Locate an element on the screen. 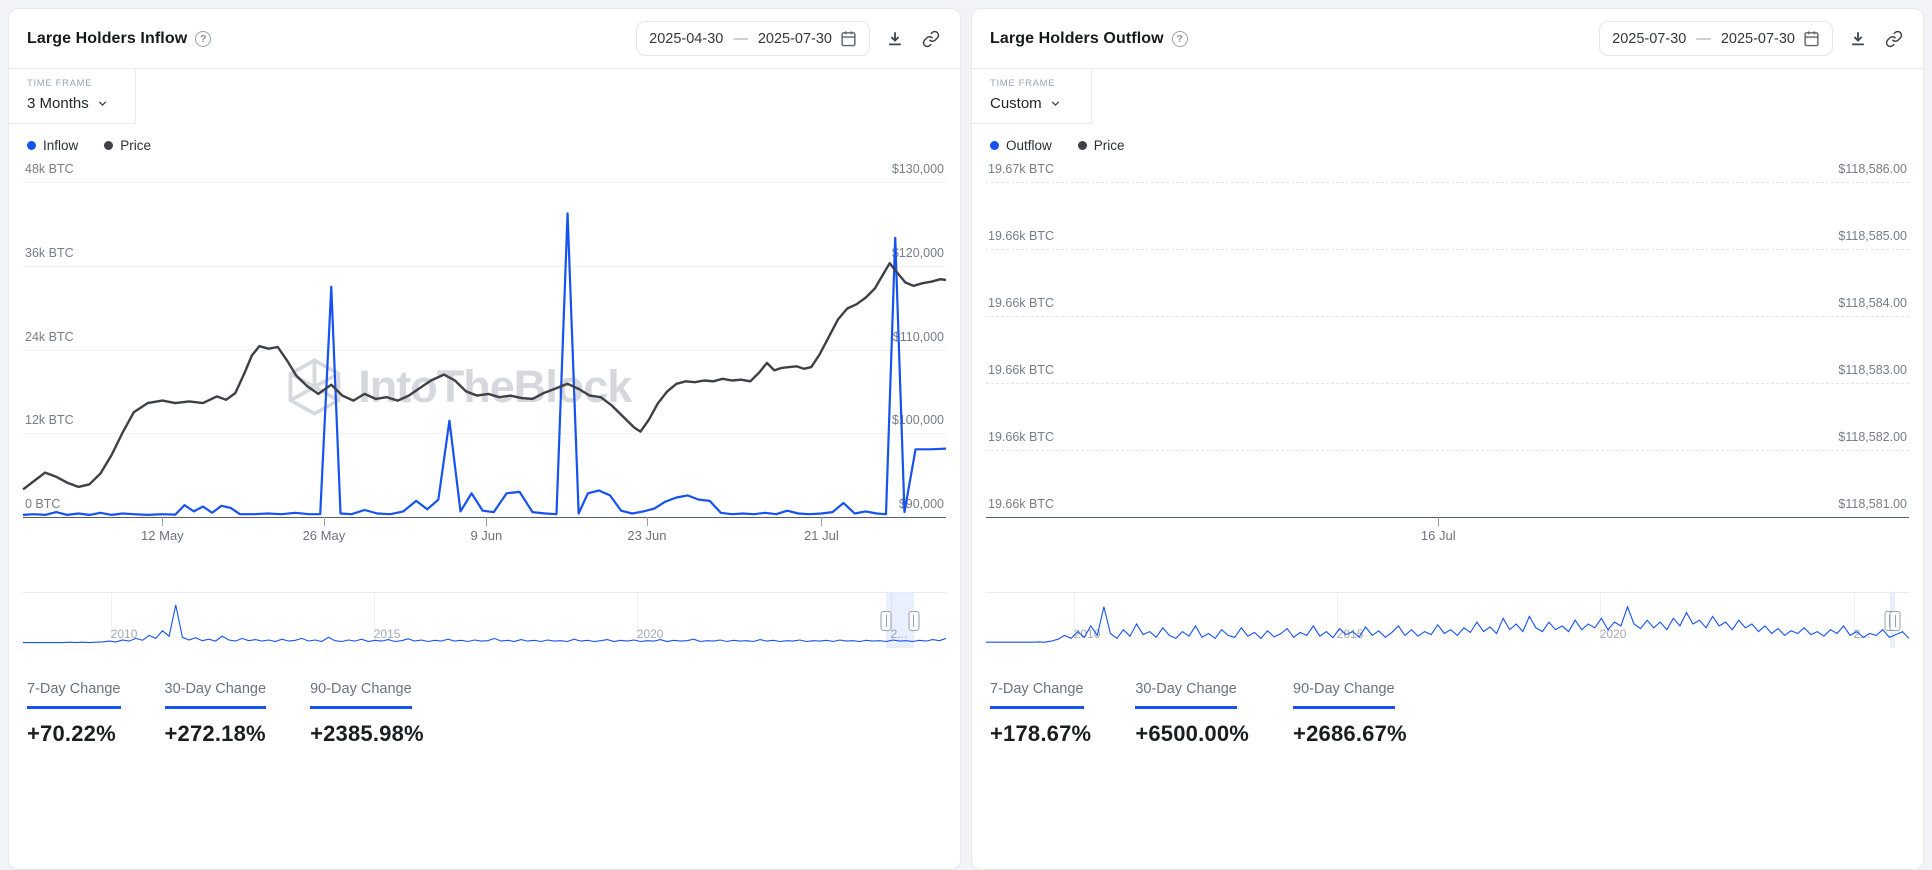 The height and width of the screenshot is (870, 1932). stat-value: +6500.00% is located at coordinates (1192, 733).